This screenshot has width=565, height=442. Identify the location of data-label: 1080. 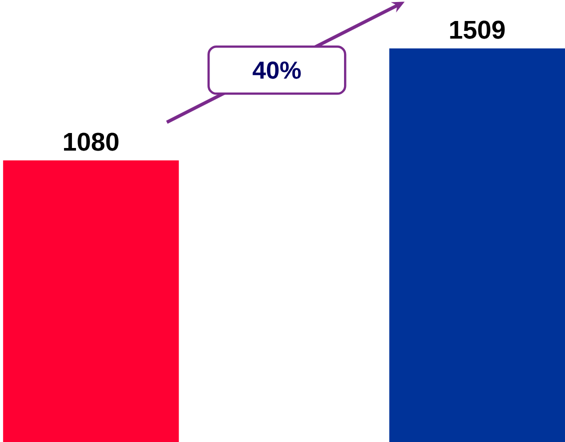
(91, 141).